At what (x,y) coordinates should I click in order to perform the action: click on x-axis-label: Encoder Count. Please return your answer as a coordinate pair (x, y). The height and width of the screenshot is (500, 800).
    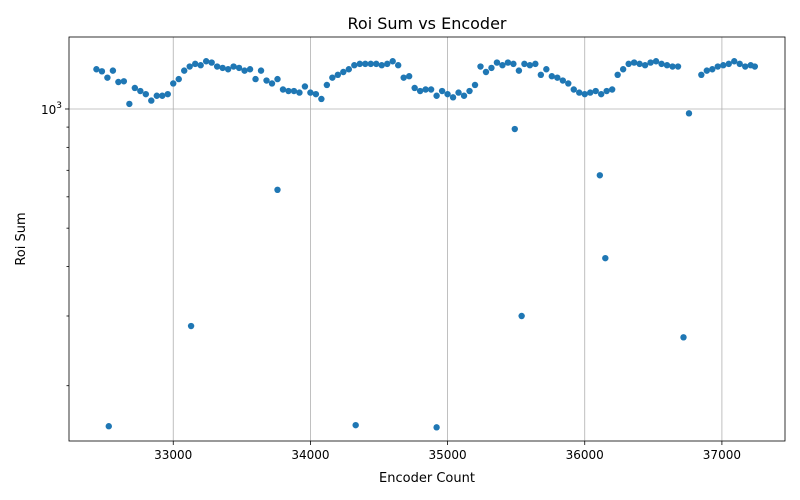
    Looking at the image, I should click on (427, 478).